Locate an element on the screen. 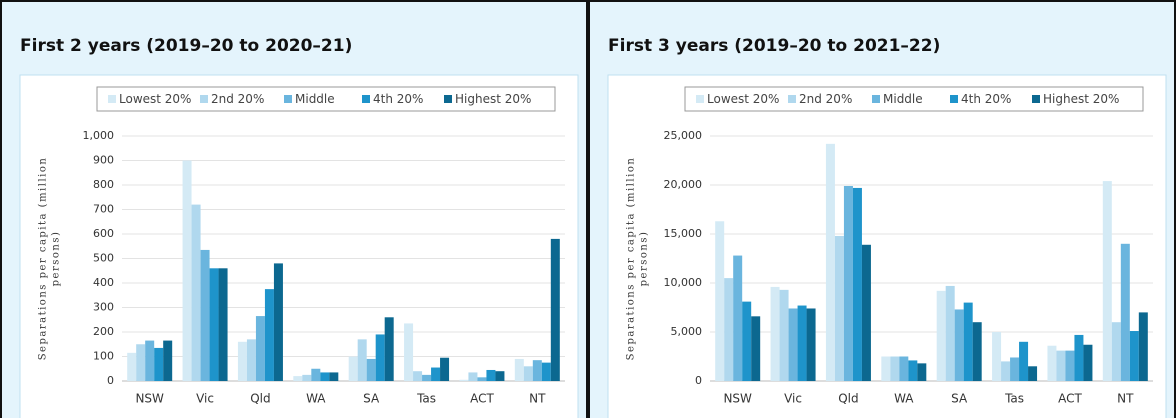  y-tick-label: 100 is located at coordinates (103, 356).